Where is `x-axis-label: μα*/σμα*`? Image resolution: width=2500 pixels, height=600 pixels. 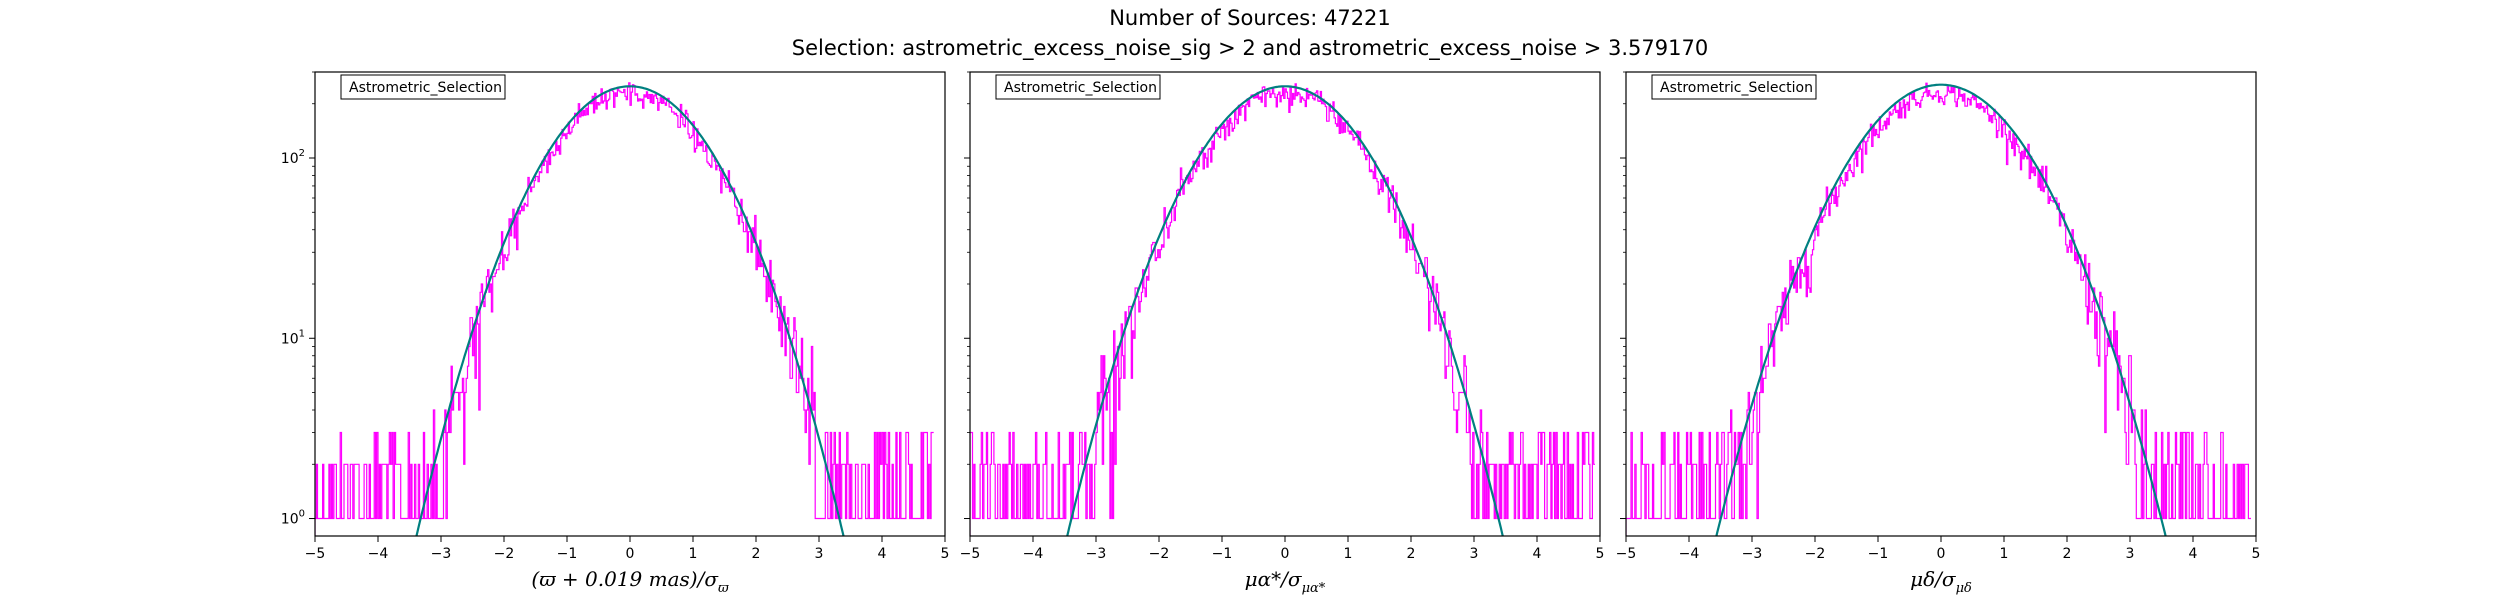 x-axis-label: μα*/σμα* is located at coordinates (1285, 581).